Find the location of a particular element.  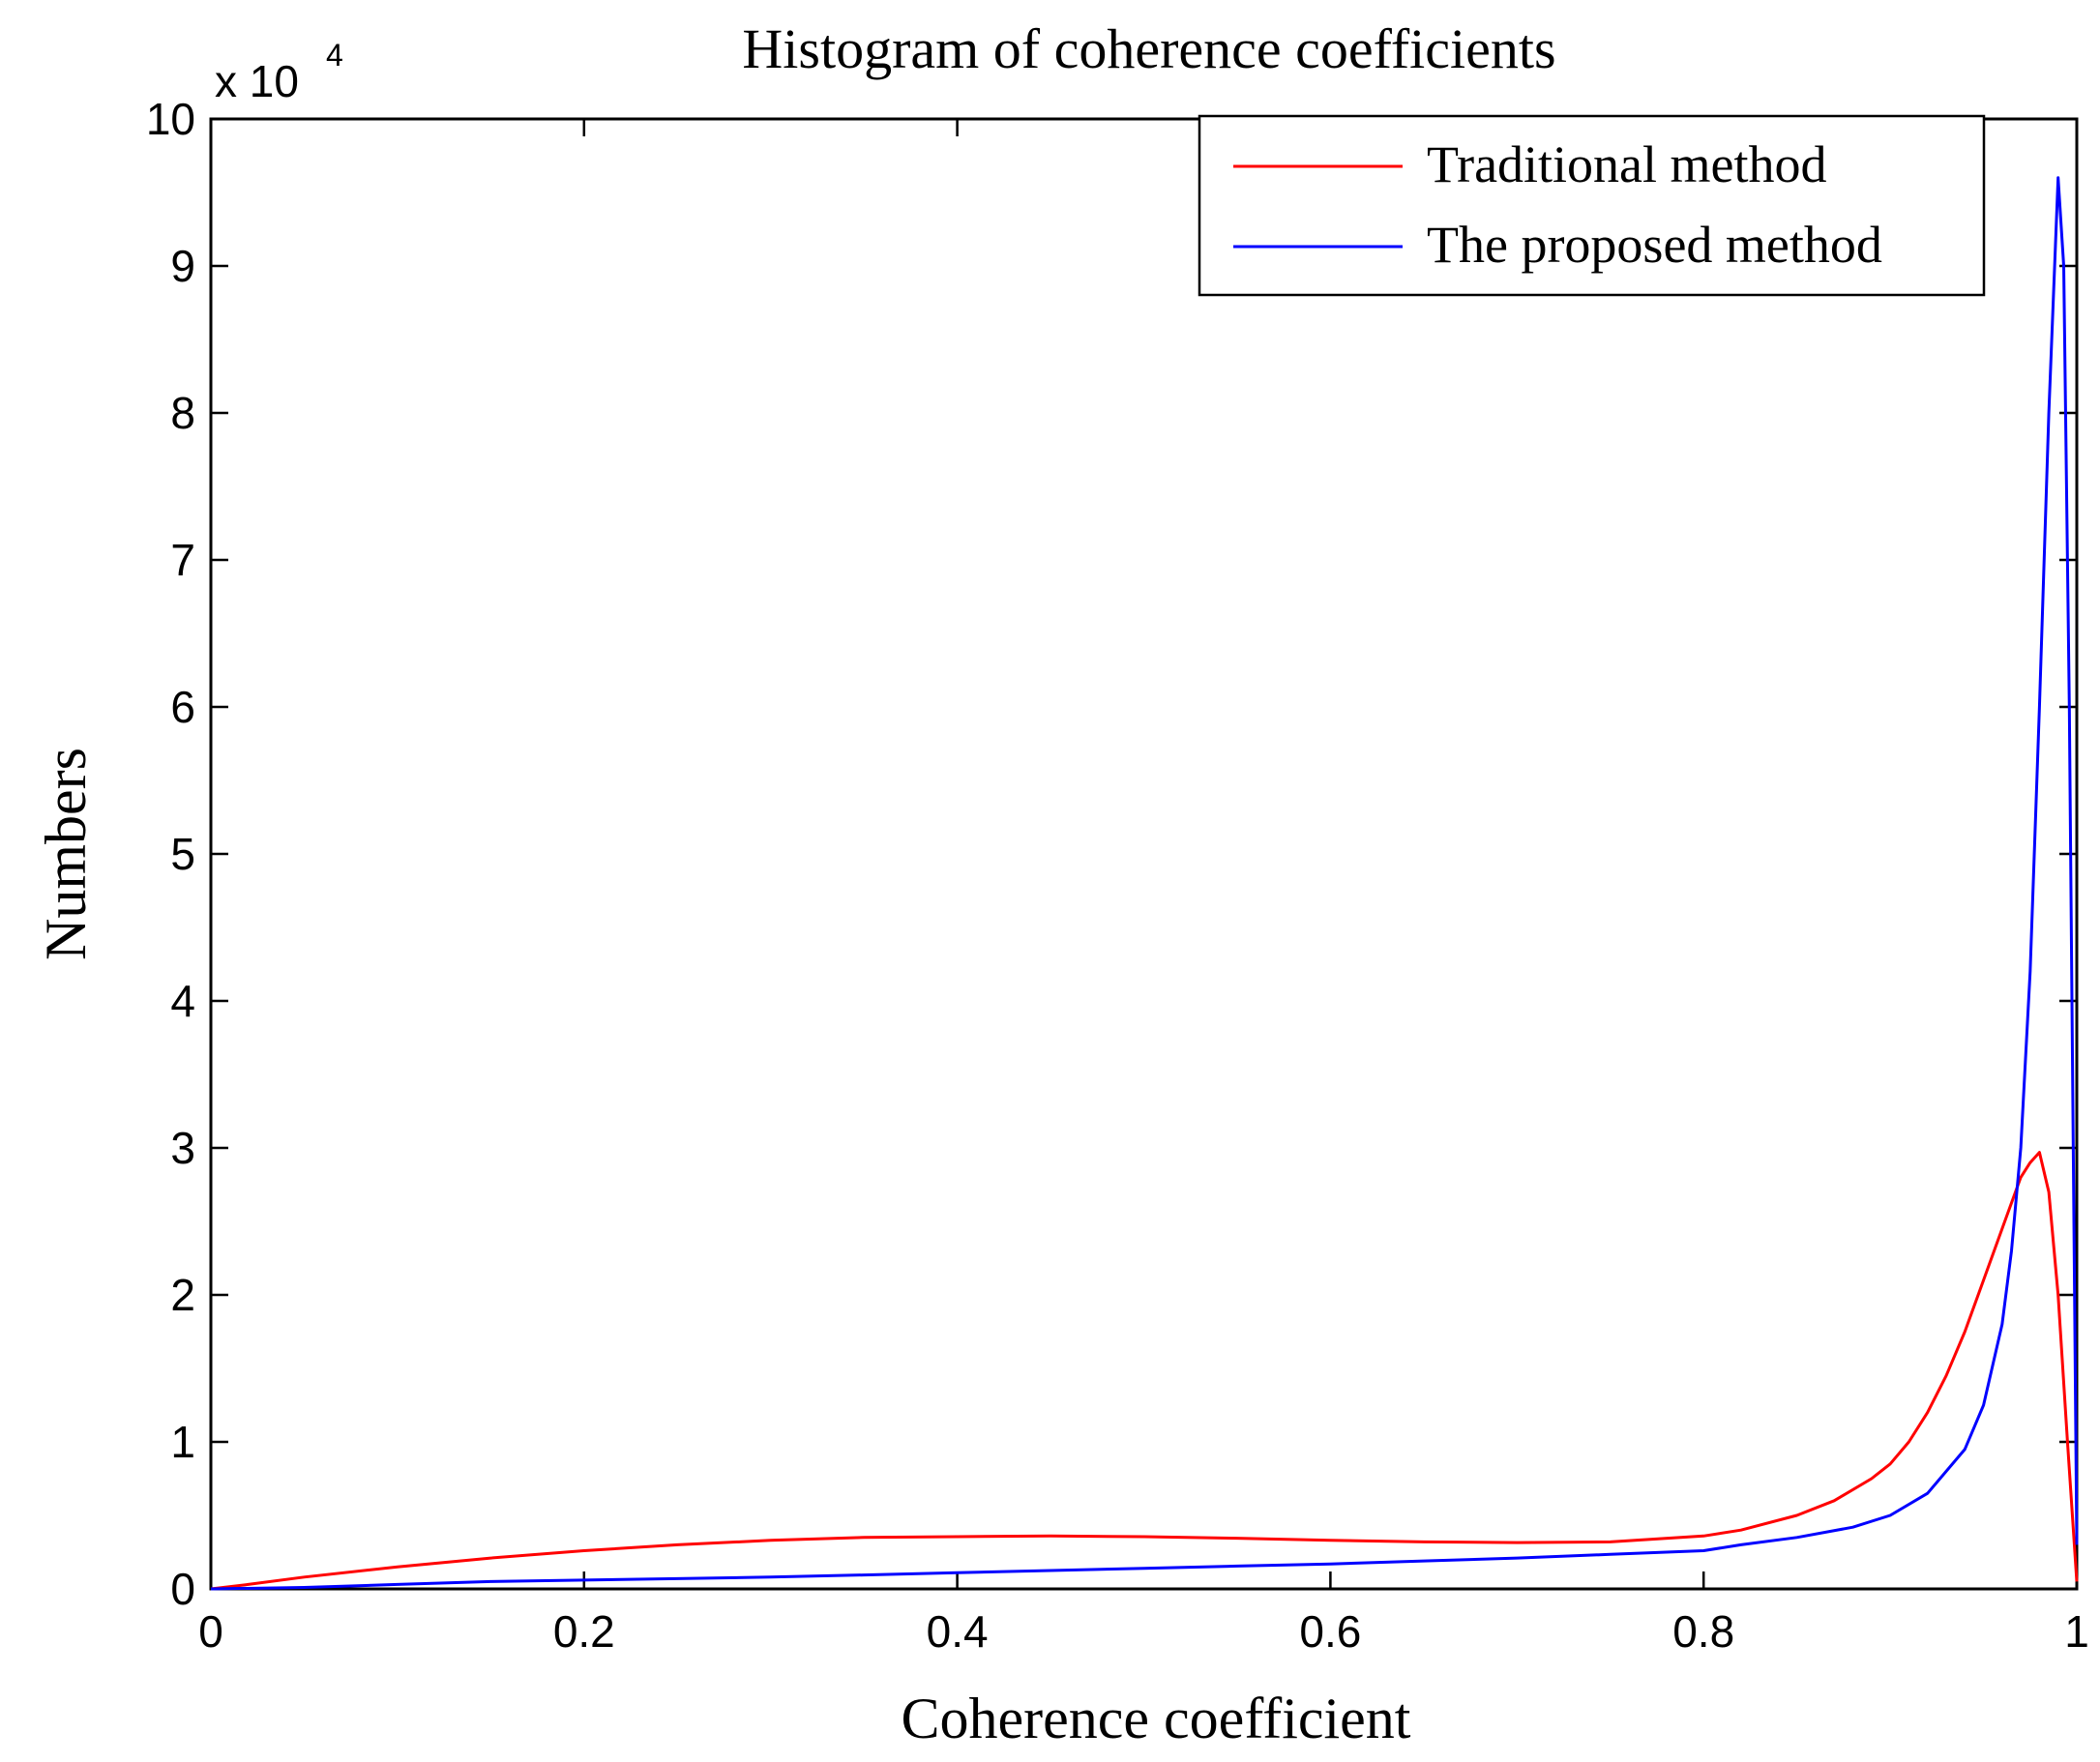

x-tick-label: 0.2 is located at coordinates (584, 1631).